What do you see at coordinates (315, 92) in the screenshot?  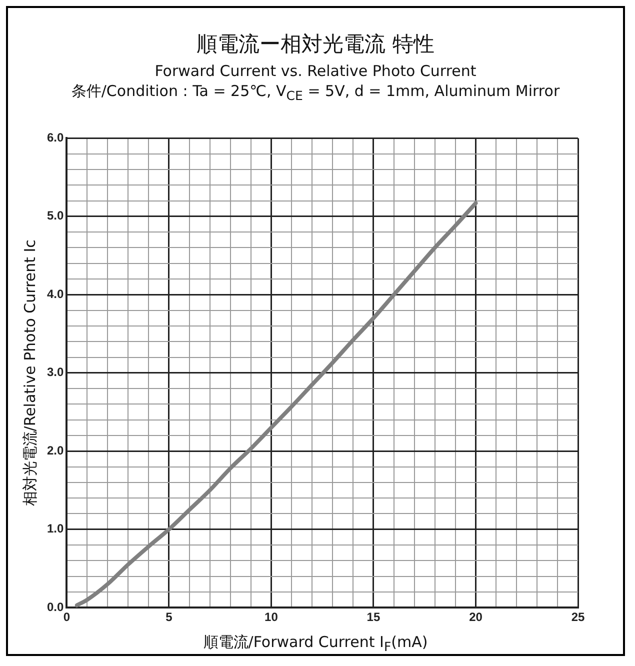 I see `text: 条件/Condition : Ta = 25℃, V$_{CE}$ = 5V, d = 1mm, Aluminum Mirror` at bounding box center [315, 92].